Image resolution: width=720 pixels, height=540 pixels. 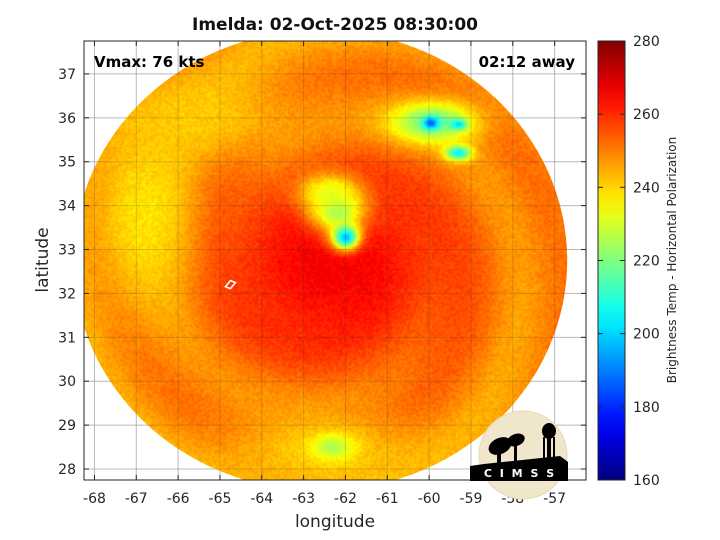 What do you see at coordinates (646, 262) in the screenshot?
I see `colorbar-tick-label-3: 220` at bounding box center [646, 262].